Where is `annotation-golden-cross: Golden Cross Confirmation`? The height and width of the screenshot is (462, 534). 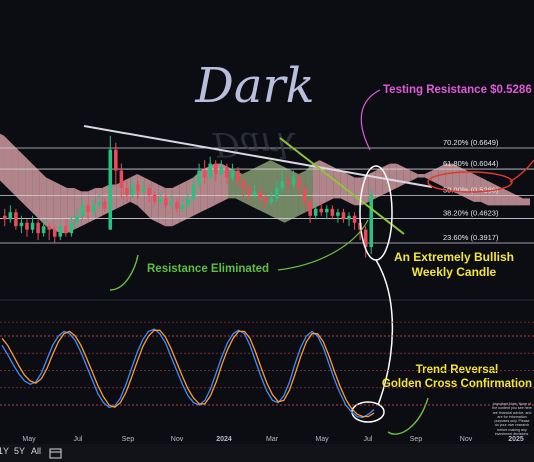 annotation-golden-cross: Golden Cross Confirmation is located at coordinates (457, 384).